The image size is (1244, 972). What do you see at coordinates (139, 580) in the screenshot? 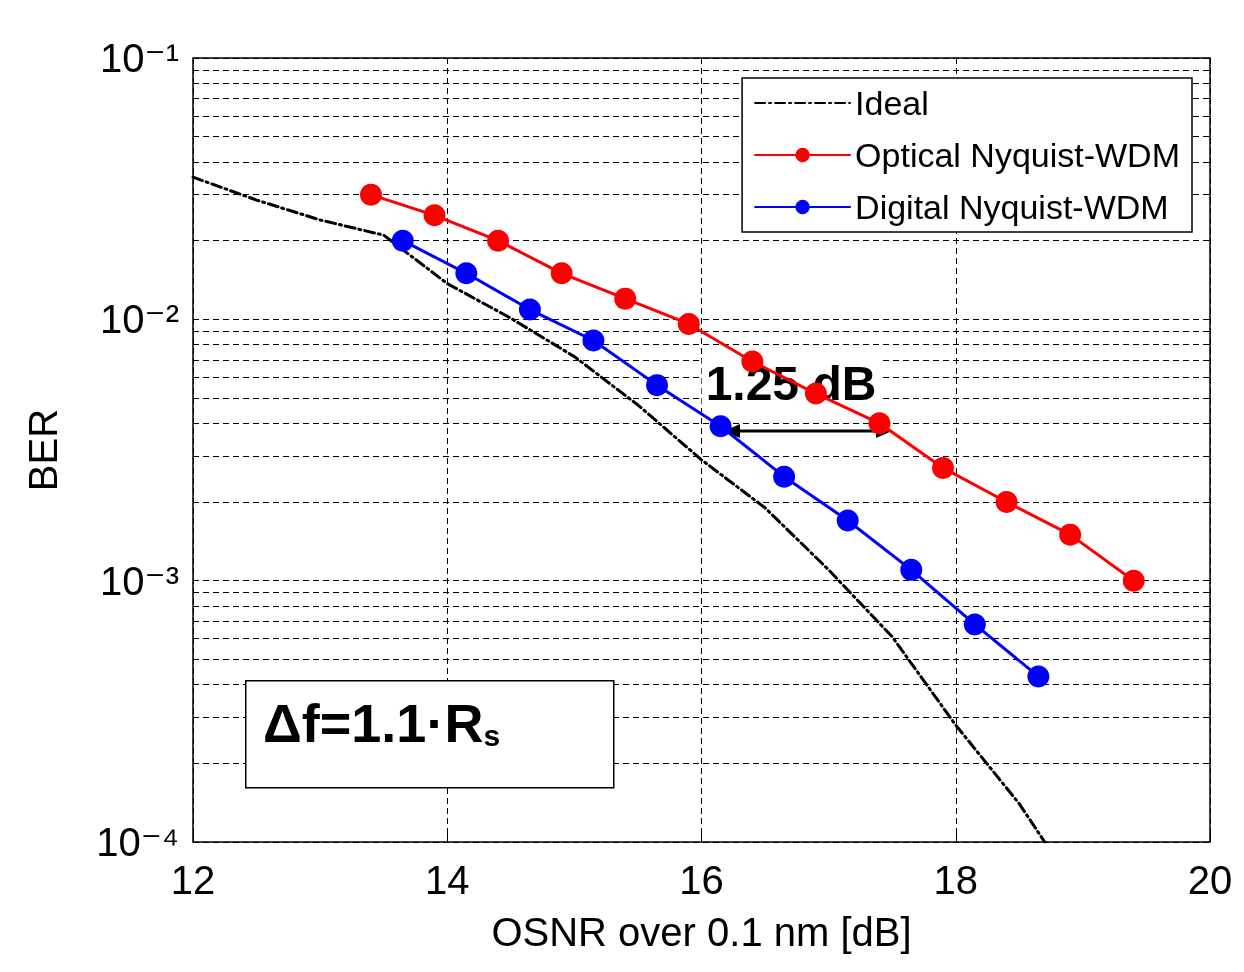
I see `y-tick-label: 10⁻³` at bounding box center [139, 580].